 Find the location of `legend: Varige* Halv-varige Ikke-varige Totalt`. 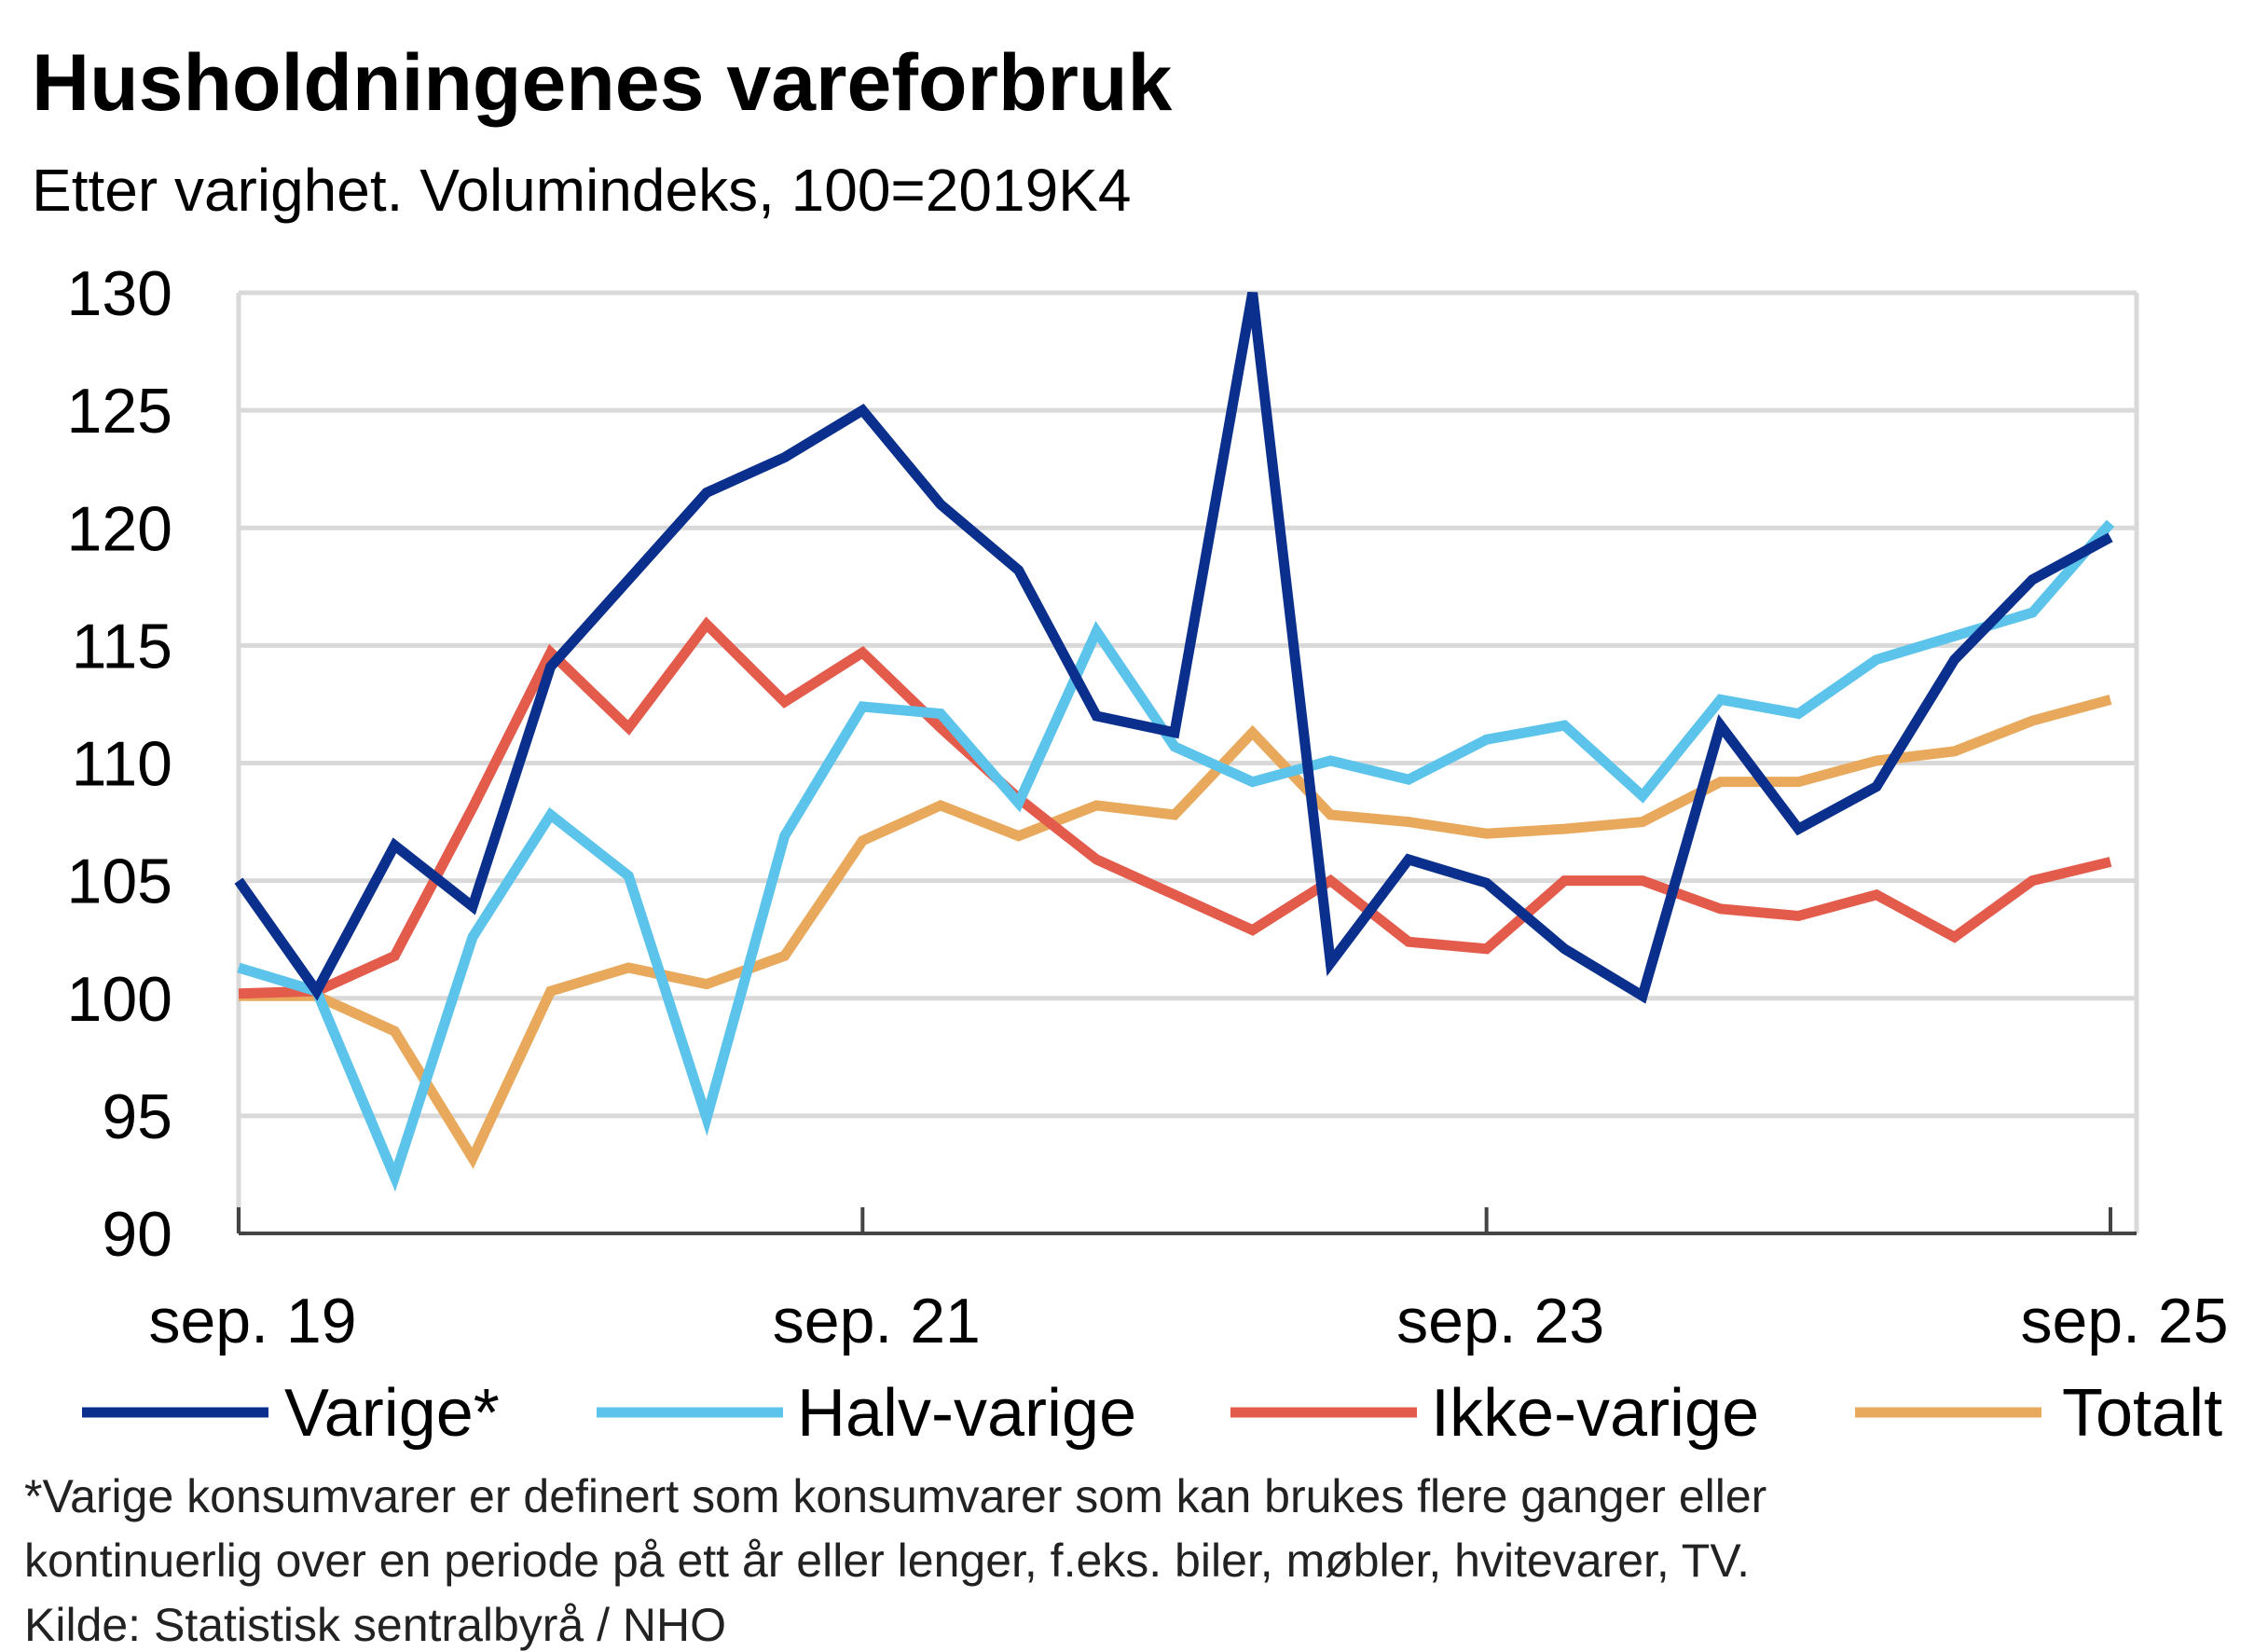

legend: Varige* Halv-varige Ikke-varige Totalt is located at coordinates (1152, 1413).